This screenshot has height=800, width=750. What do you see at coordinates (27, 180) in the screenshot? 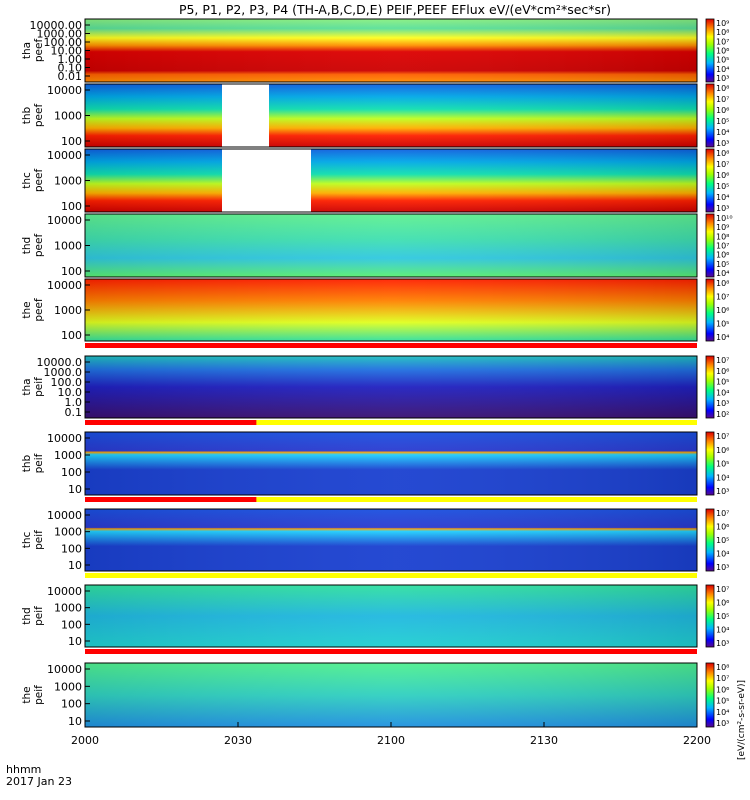
I see `panel-ylabel-instrument: thc` at bounding box center [27, 180].